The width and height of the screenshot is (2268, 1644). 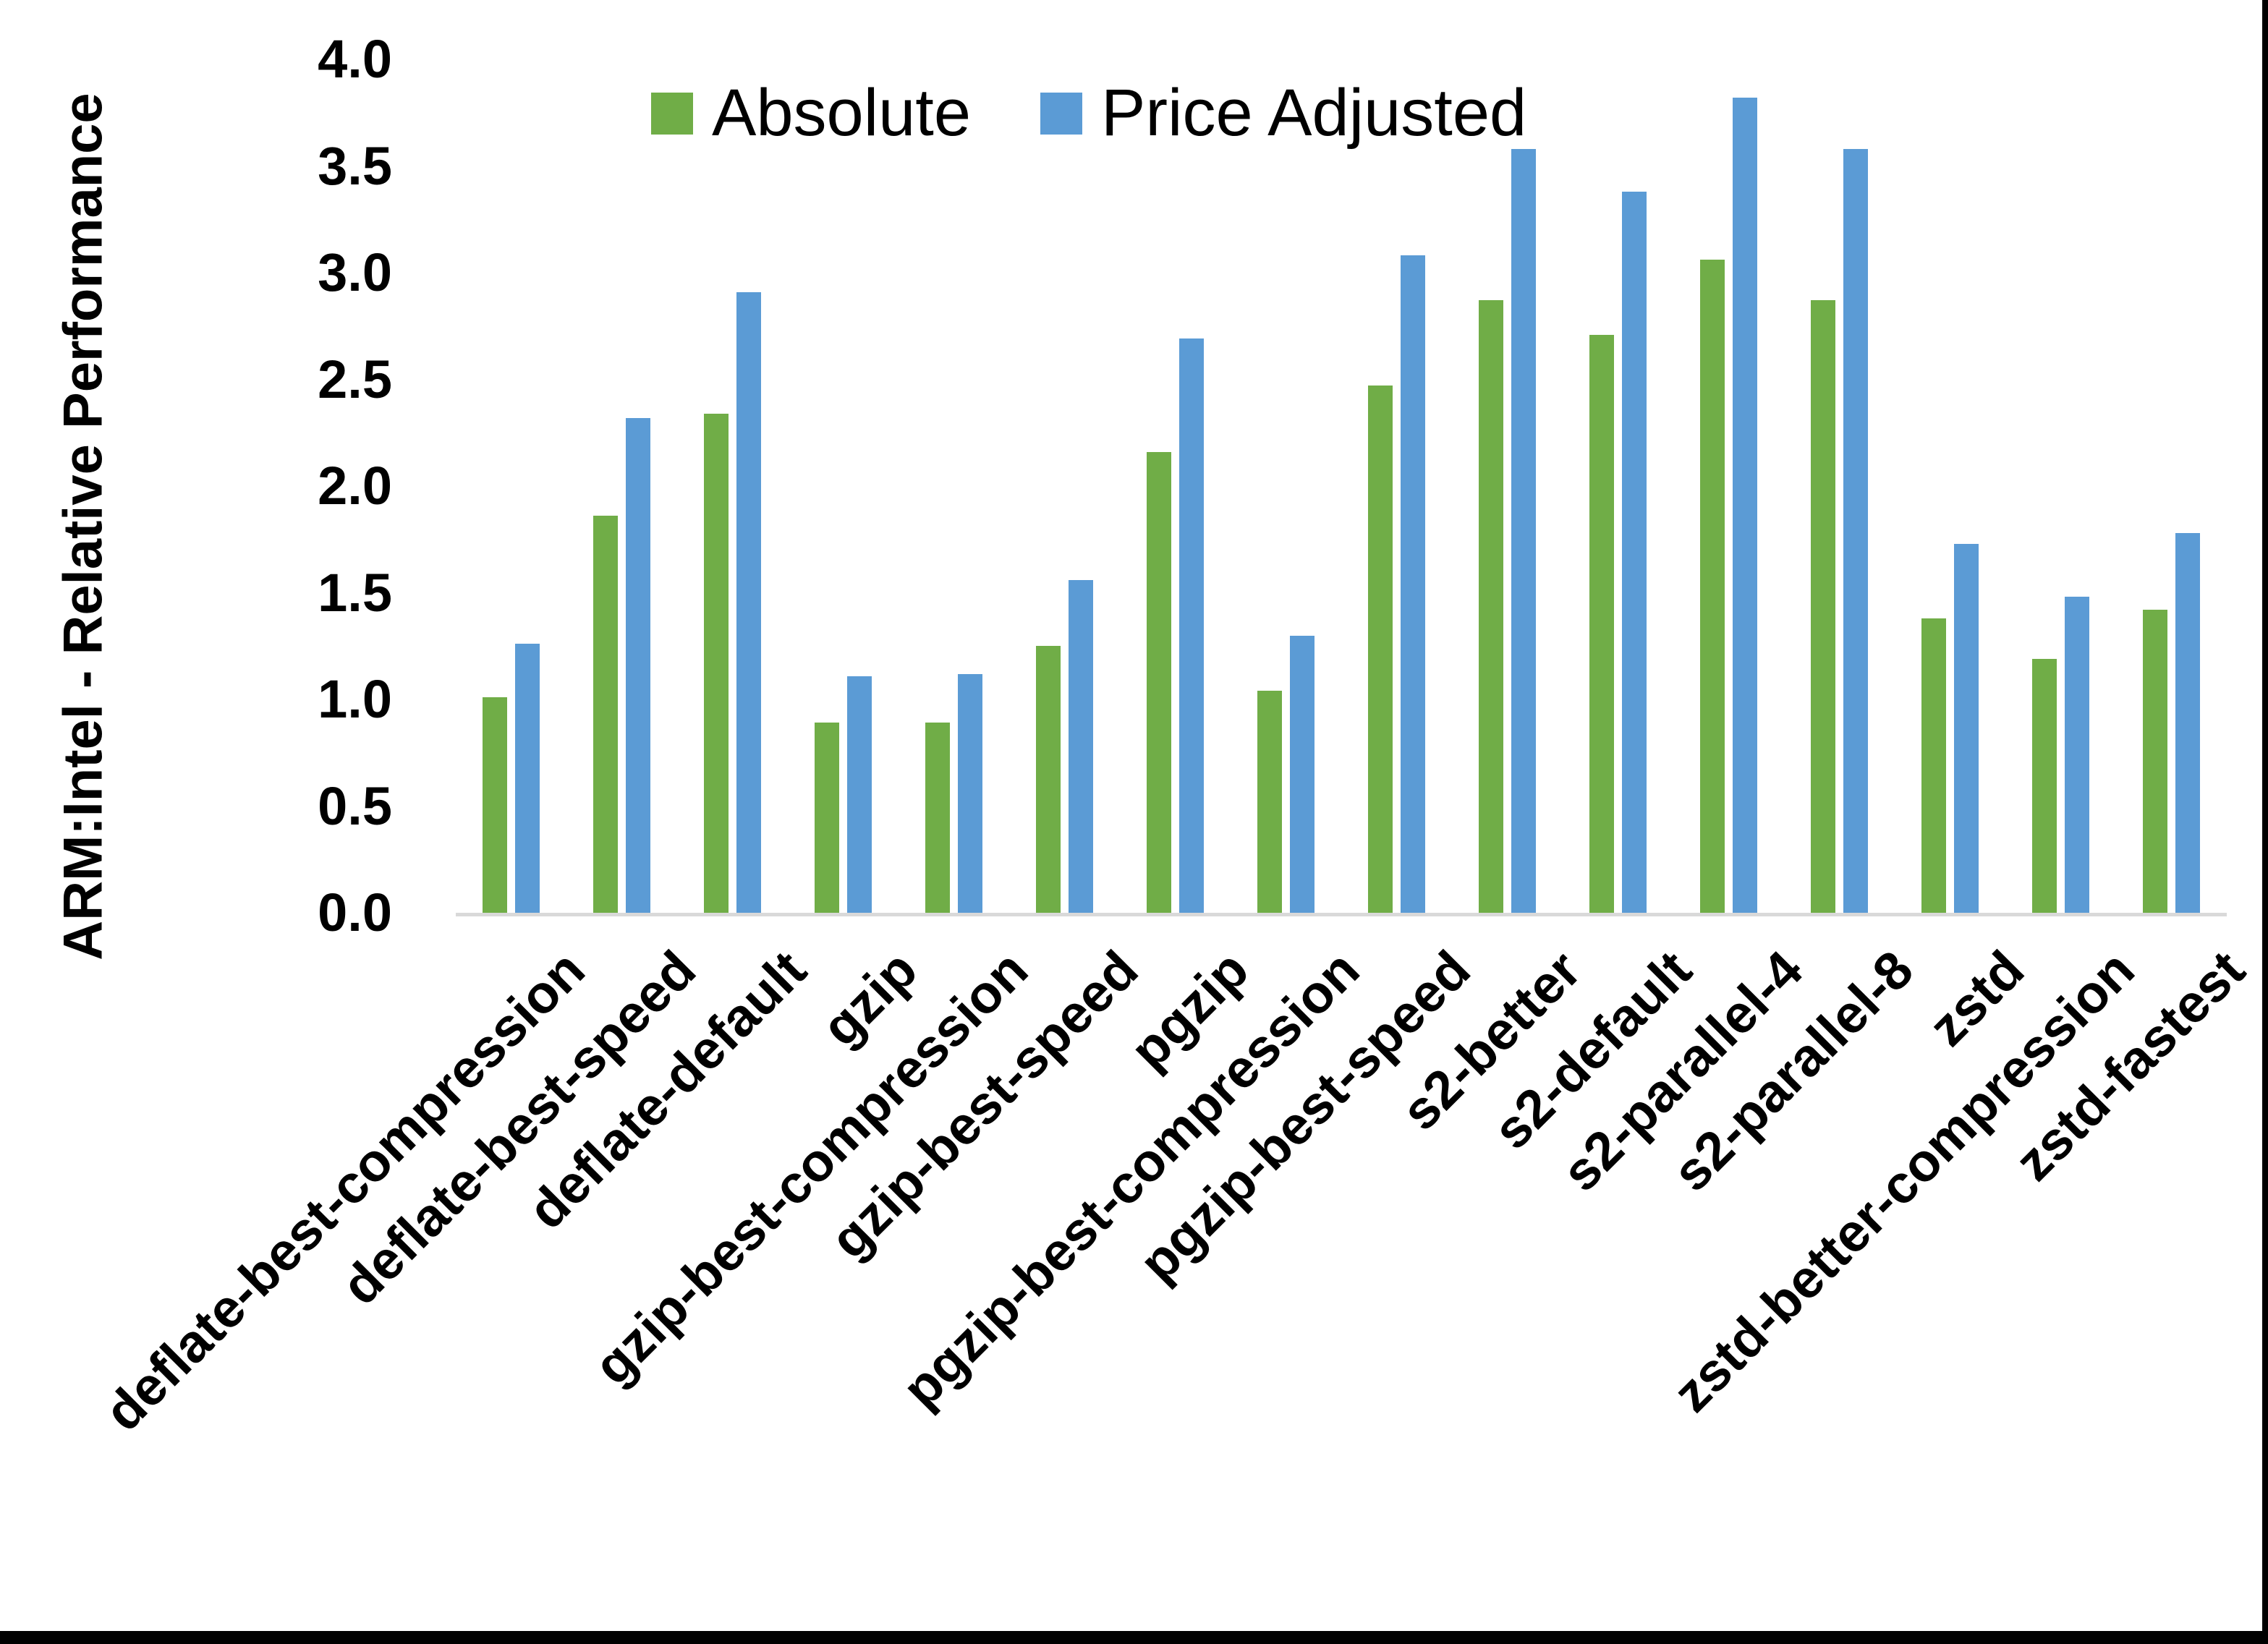 I want to click on bar-absolute-pgzip-best-compression, so click(x=1269, y=802).